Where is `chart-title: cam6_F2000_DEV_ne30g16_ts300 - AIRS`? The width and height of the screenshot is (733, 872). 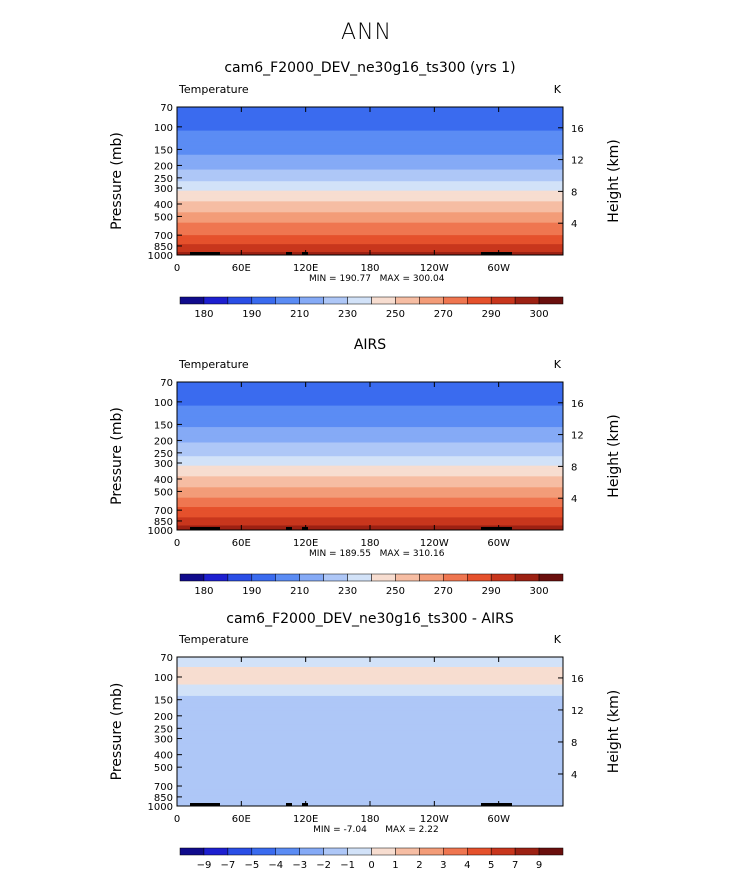 chart-title: cam6_F2000_DEV_ne30g16_ts300 - AIRS is located at coordinates (370, 619).